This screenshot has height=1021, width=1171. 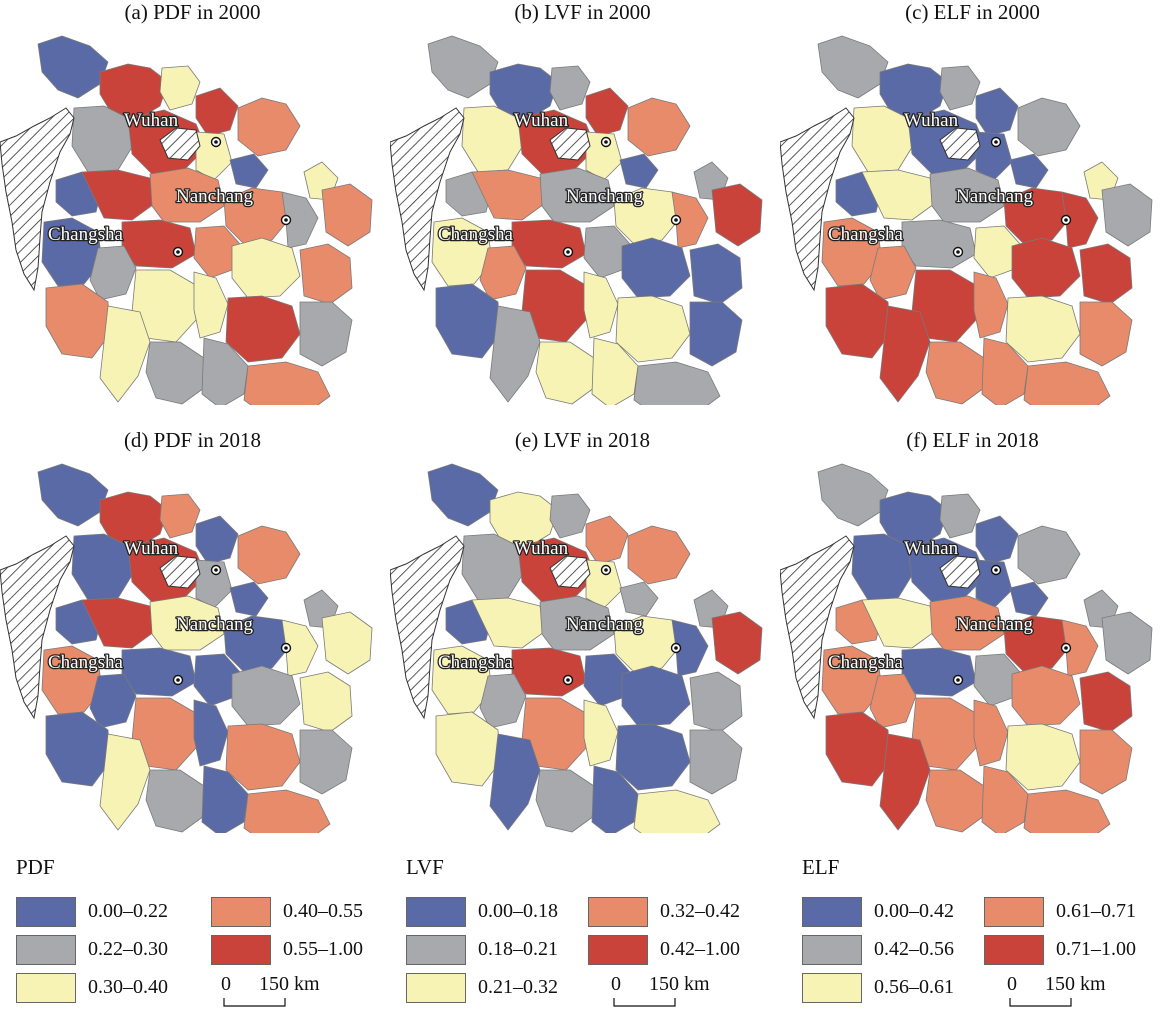 I want to click on legend-label: 0.00–0.22, so click(x=128, y=911).